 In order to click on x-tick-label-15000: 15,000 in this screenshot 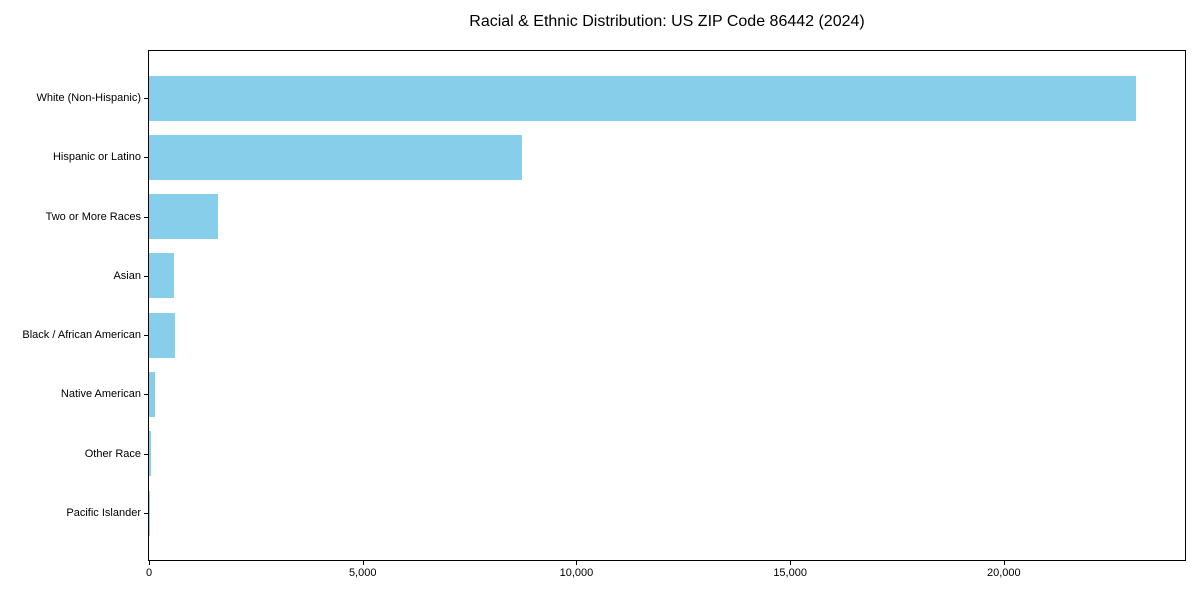, I will do `click(790, 573)`.